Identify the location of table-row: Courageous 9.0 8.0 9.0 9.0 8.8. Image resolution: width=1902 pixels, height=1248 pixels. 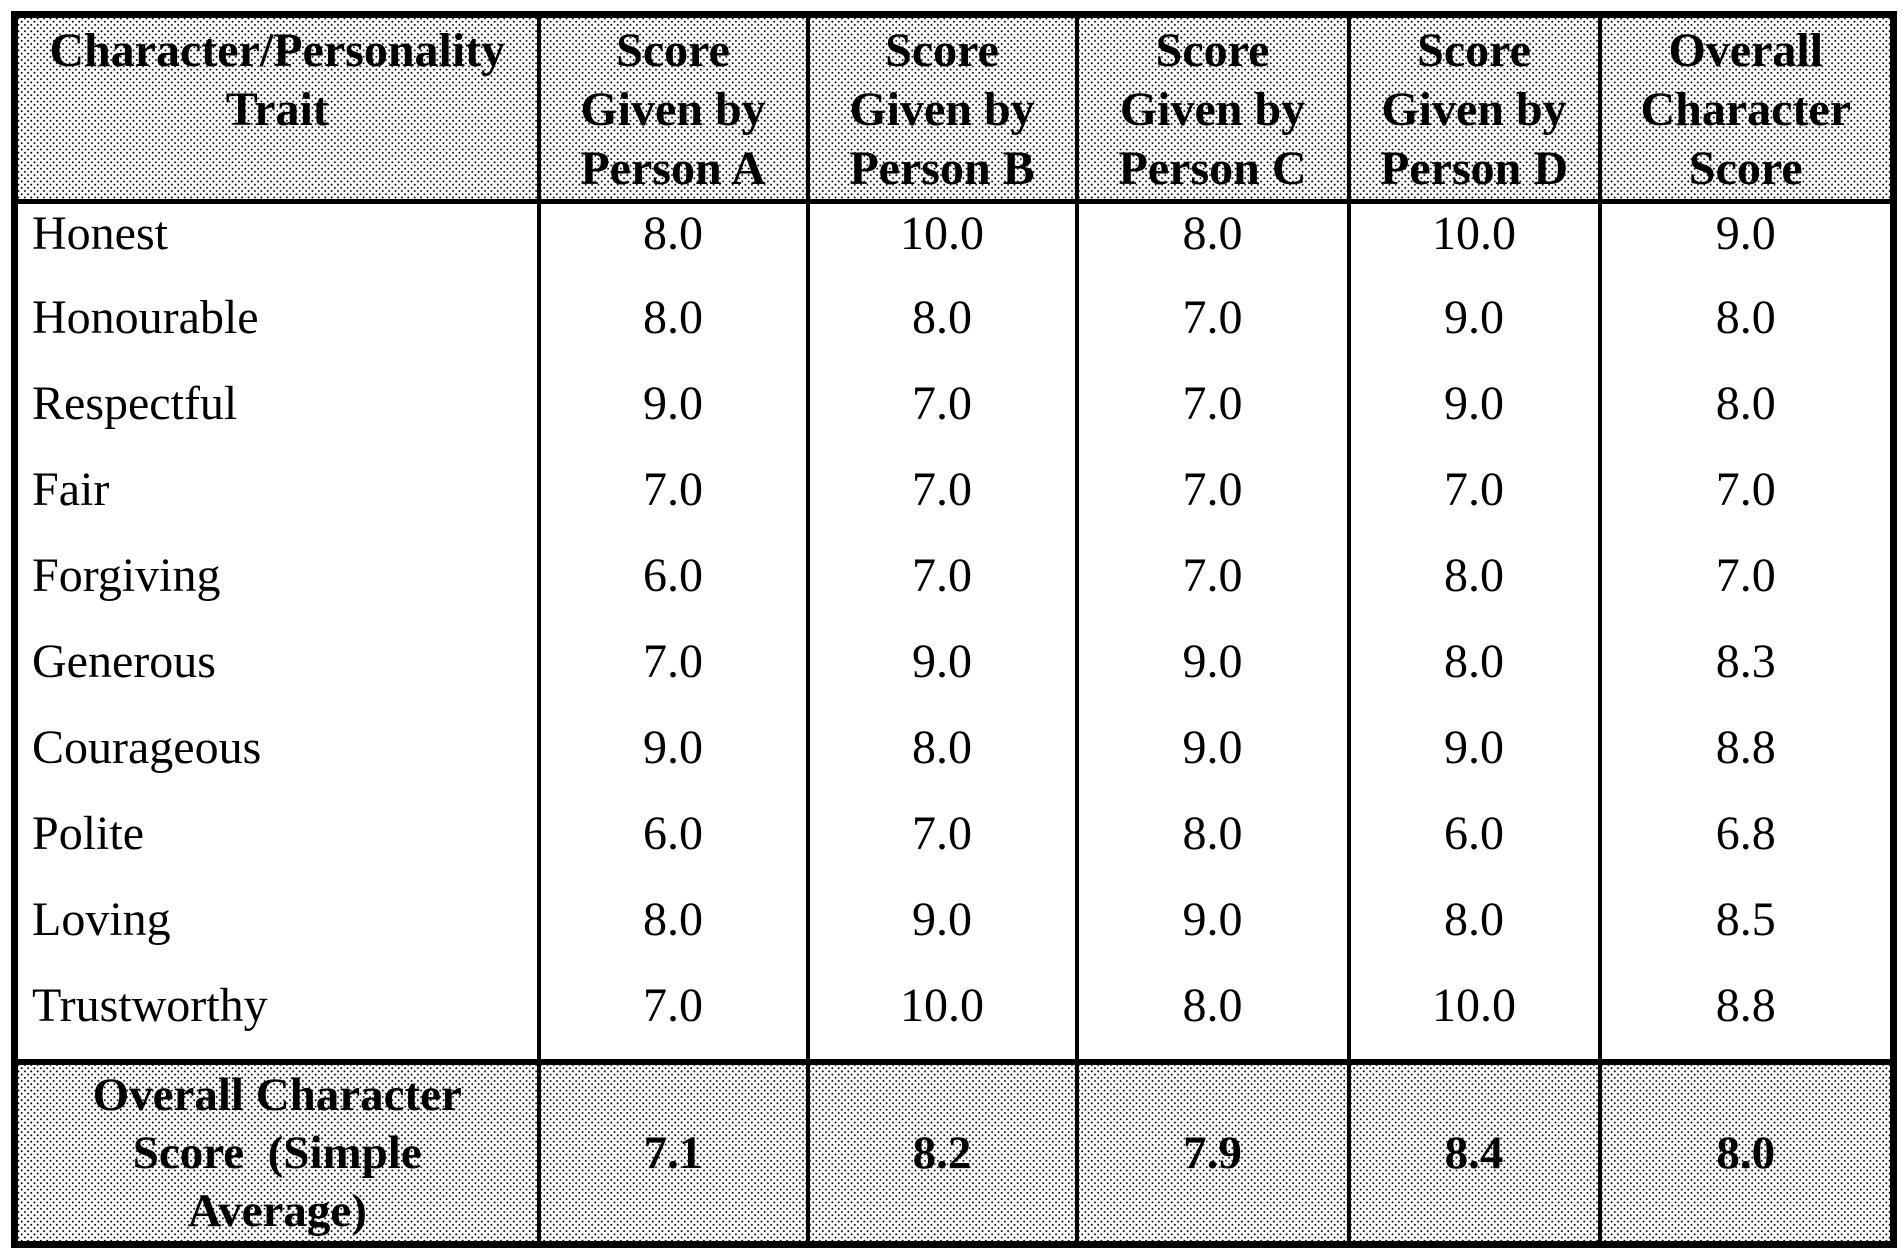
(954, 760).